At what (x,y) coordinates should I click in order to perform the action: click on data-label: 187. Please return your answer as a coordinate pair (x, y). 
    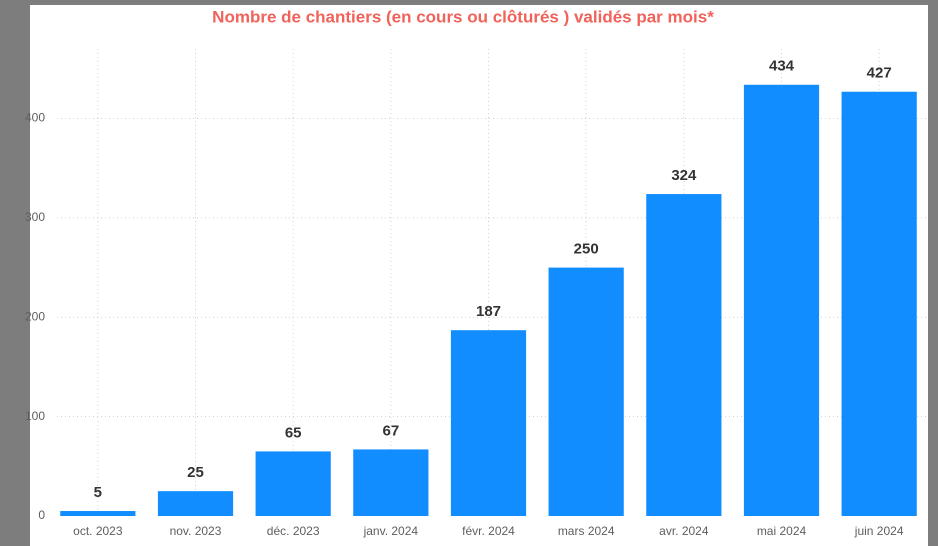
    Looking at the image, I should click on (488, 311).